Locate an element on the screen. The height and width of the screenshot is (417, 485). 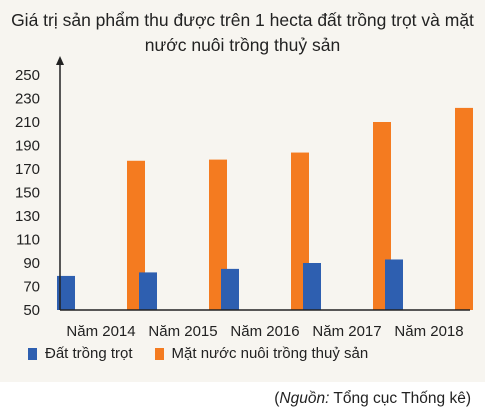
y-tick-label: 90 is located at coordinates (31, 263).